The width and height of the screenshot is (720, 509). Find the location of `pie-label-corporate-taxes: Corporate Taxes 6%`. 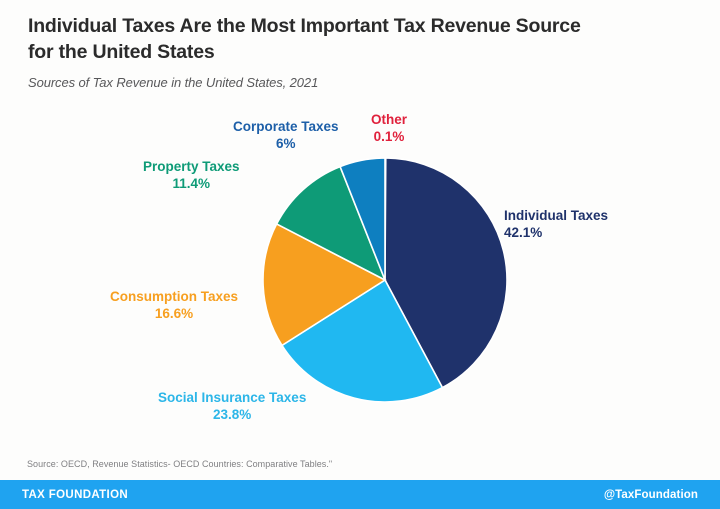

pie-label-corporate-taxes: Corporate Taxes 6% is located at coordinates (286, 135).